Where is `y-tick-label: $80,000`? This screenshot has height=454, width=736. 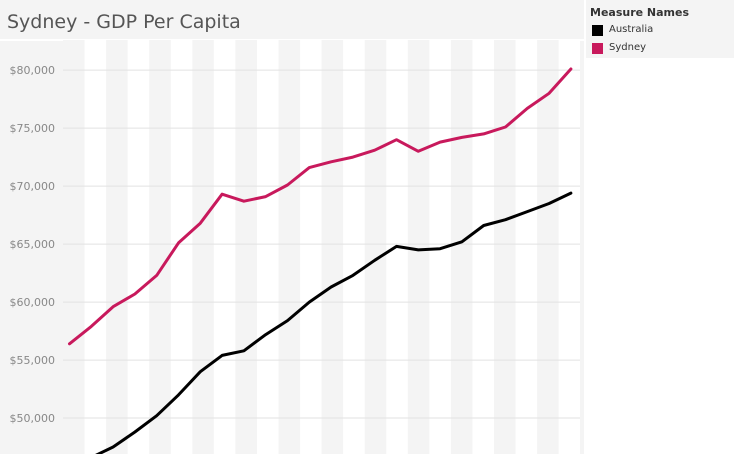 y-tick-label: $80,000 is located at coordinates (33, 70).